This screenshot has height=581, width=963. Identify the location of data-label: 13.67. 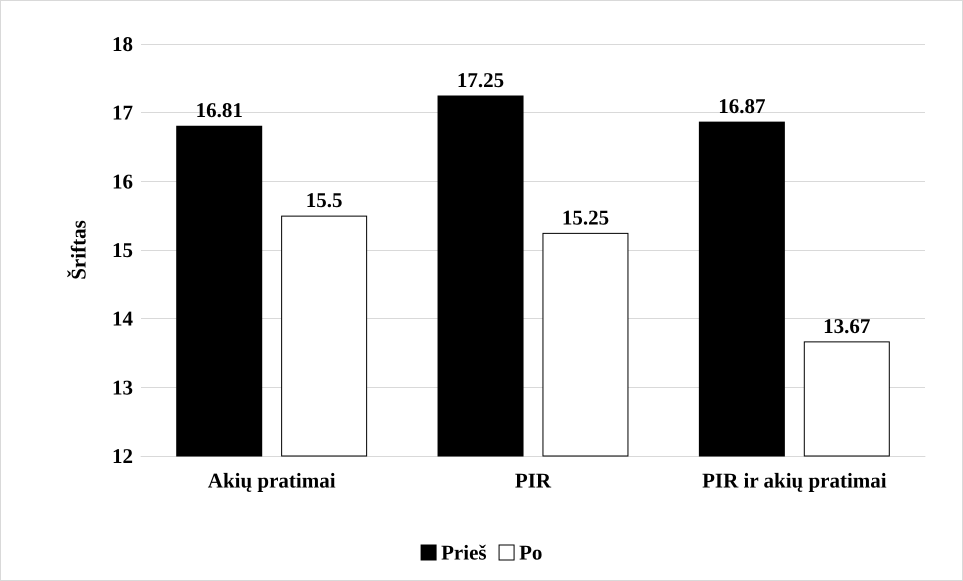
(846, 326).